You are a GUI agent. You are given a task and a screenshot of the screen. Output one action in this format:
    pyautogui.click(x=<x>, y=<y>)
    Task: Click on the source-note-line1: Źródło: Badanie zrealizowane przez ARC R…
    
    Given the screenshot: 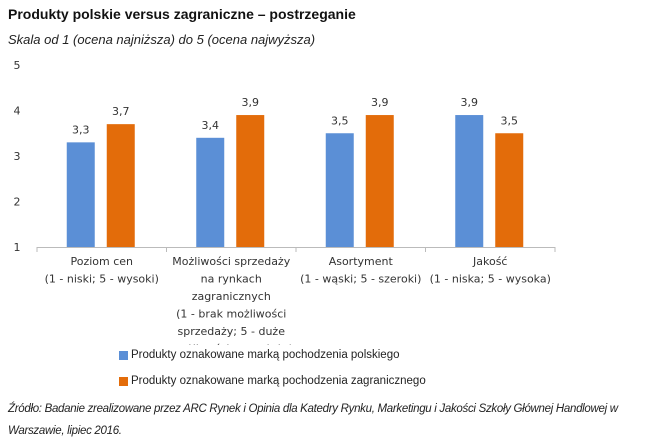 What is the action you would take?
    pyautogui.click(x=313, y=409)
    